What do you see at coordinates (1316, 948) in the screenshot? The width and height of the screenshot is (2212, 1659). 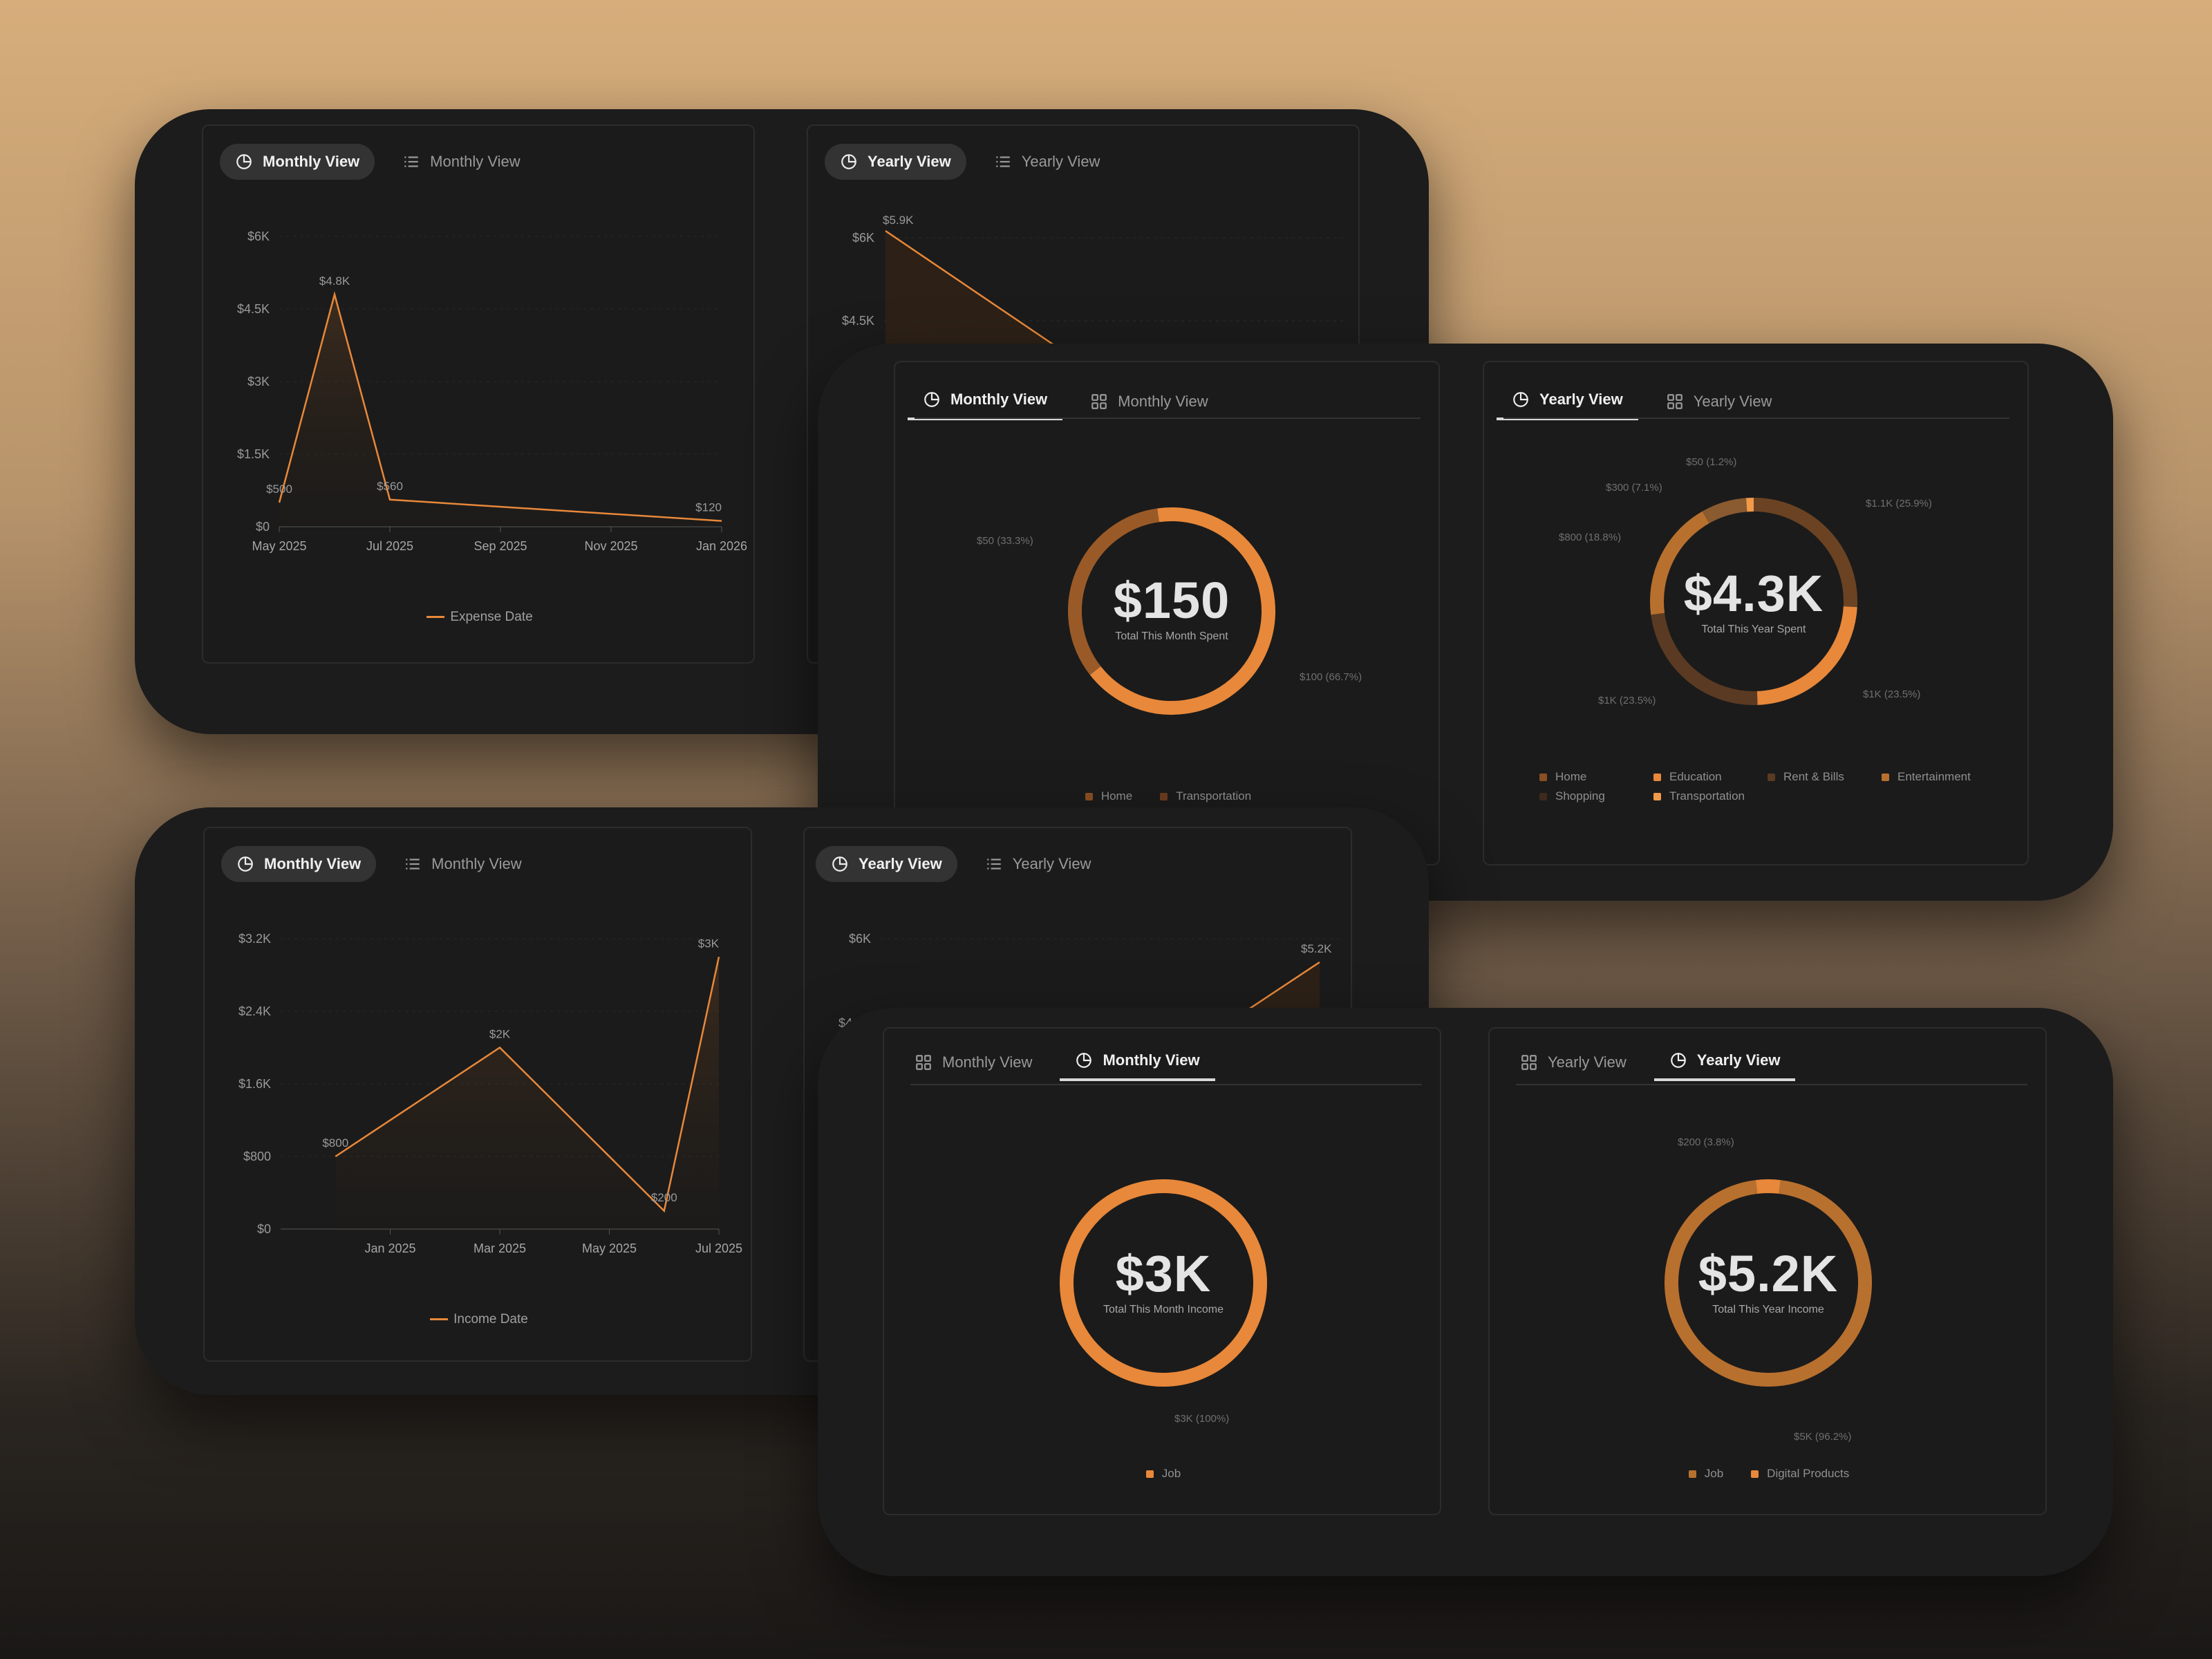 I see `data-label: $5.2K` at bounding box center [1316, 948].